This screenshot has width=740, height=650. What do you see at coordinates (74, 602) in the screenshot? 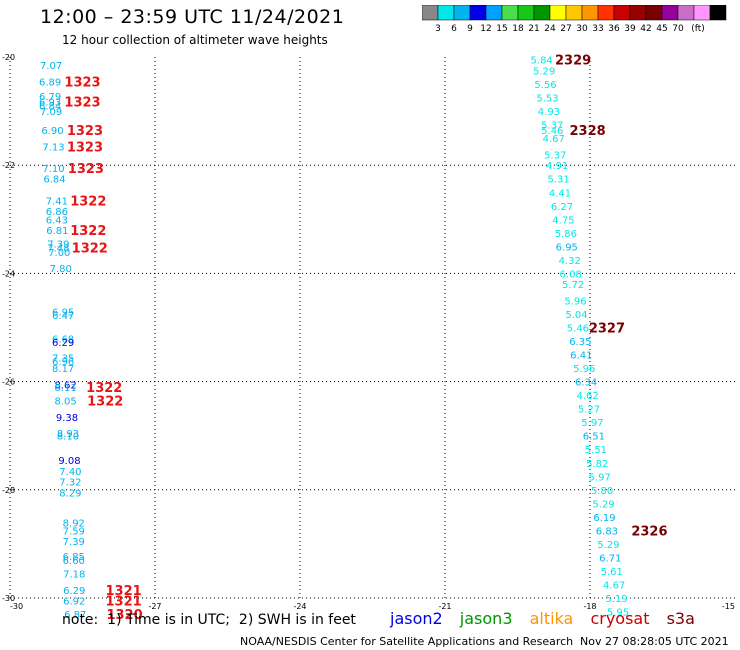
I see `wave-height-value: 6.92` at bounding box center [74, 602].